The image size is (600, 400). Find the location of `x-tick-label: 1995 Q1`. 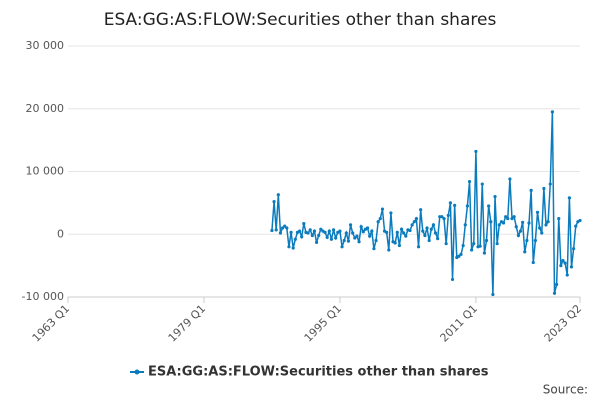

x-tick-label: 1995 Q1 is located at coordinates (323, 323).